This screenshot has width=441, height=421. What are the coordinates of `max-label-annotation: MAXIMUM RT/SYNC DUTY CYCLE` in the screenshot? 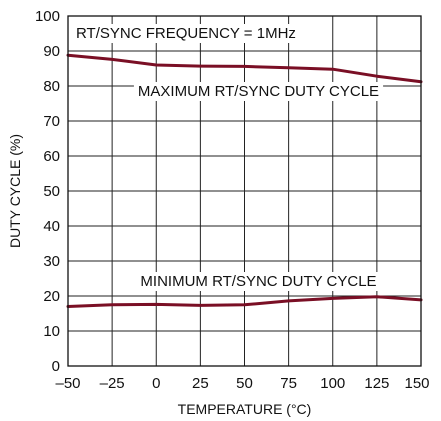 It's located at (258, 91).